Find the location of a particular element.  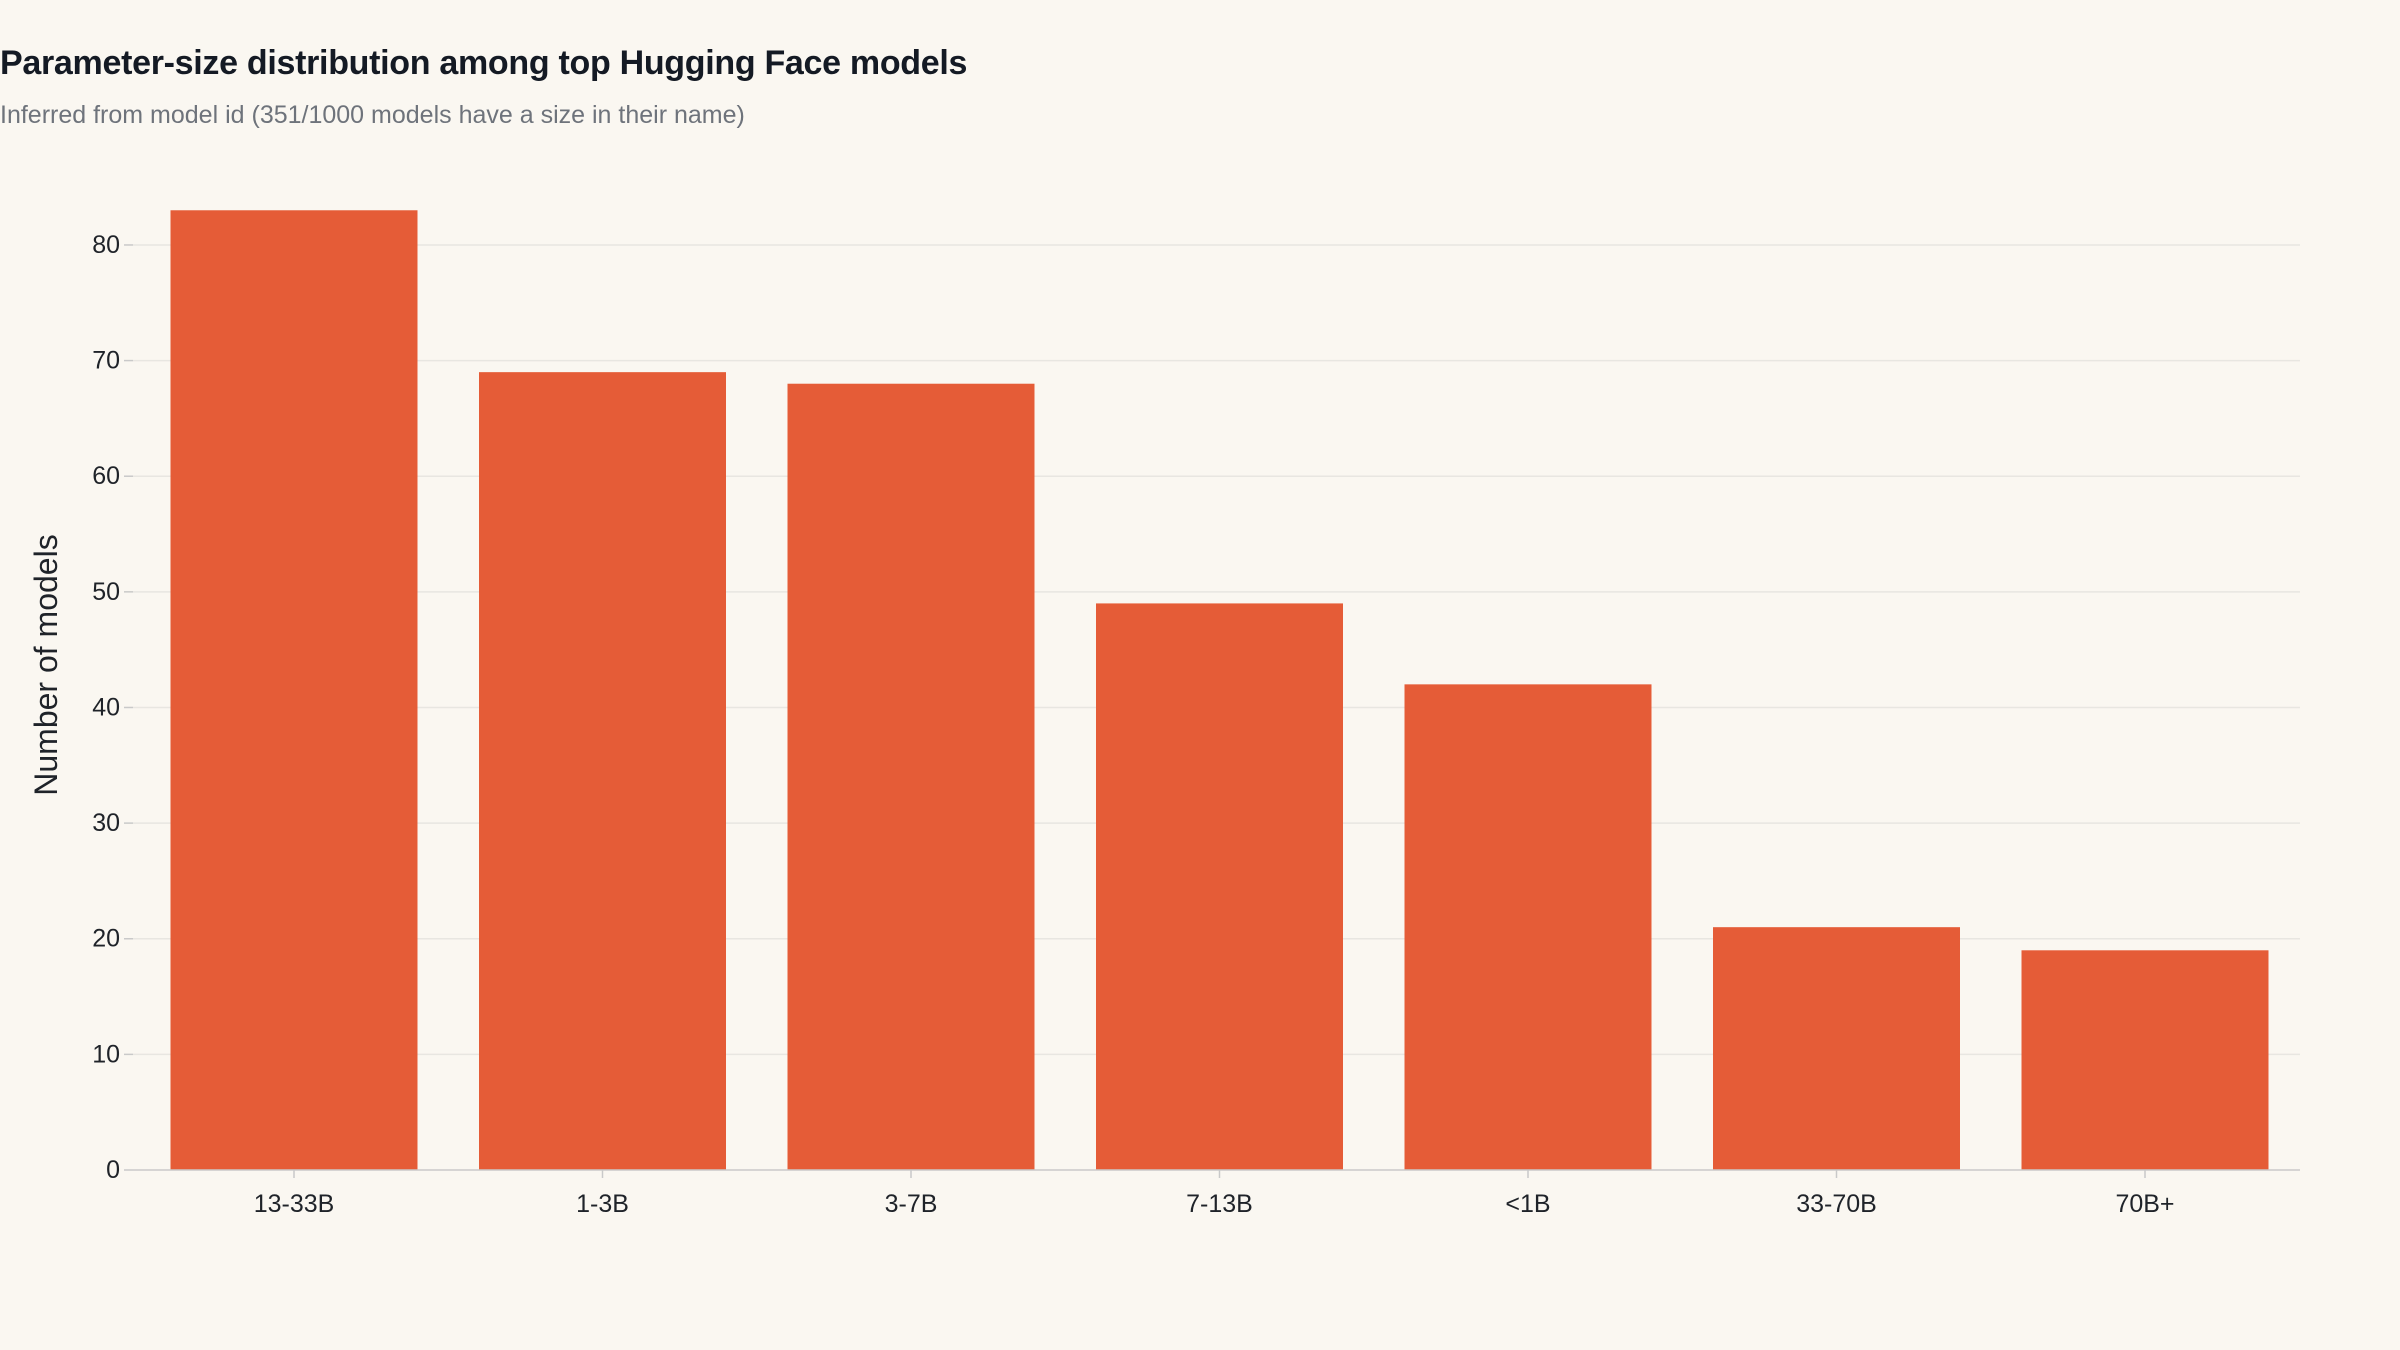

x-tick-label: 7-13B is located at coordinates (1219, 1204).